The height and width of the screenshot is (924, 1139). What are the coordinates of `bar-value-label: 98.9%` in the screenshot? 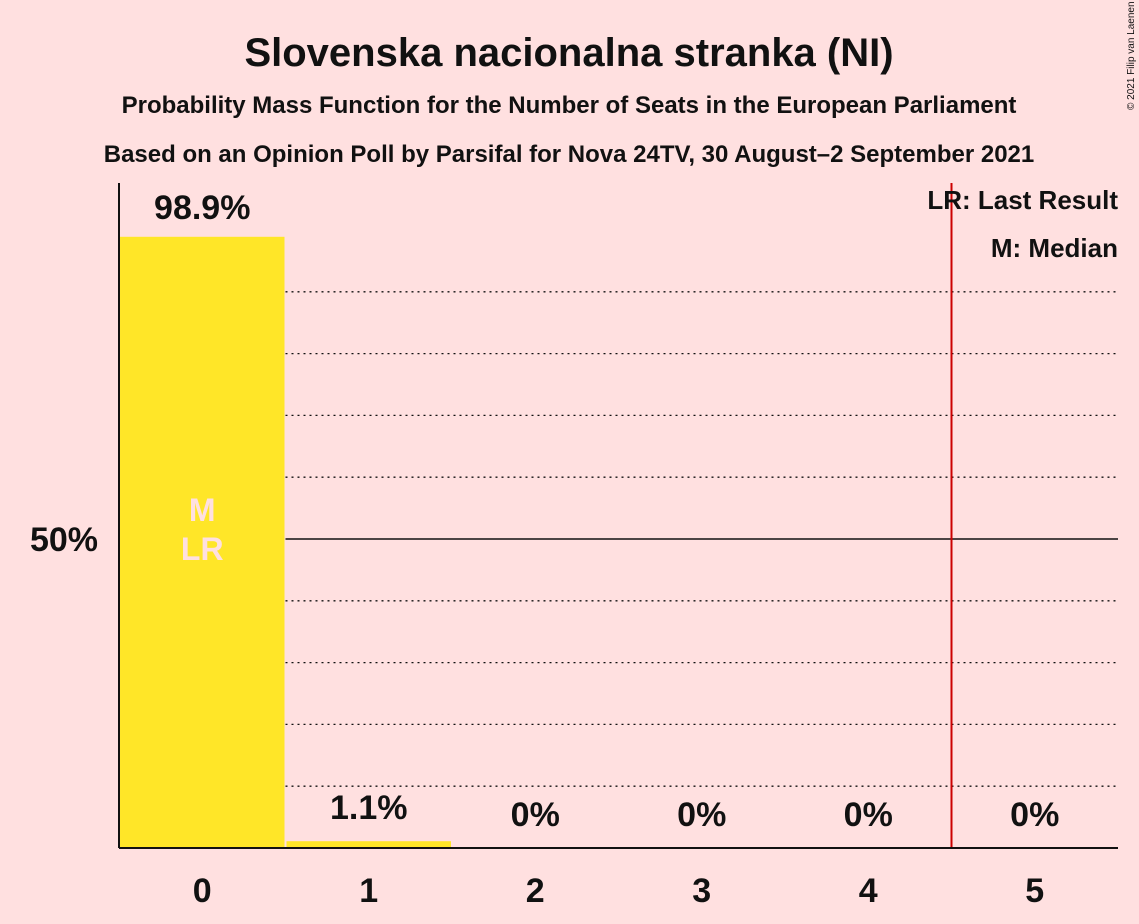 It's located at (202, 208).